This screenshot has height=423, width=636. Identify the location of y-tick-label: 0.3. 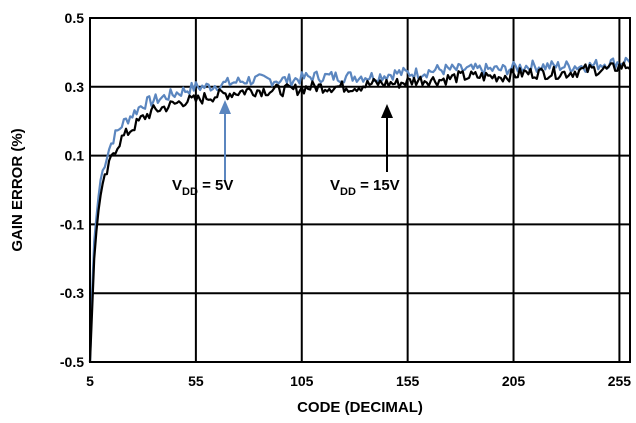
(75, 87).